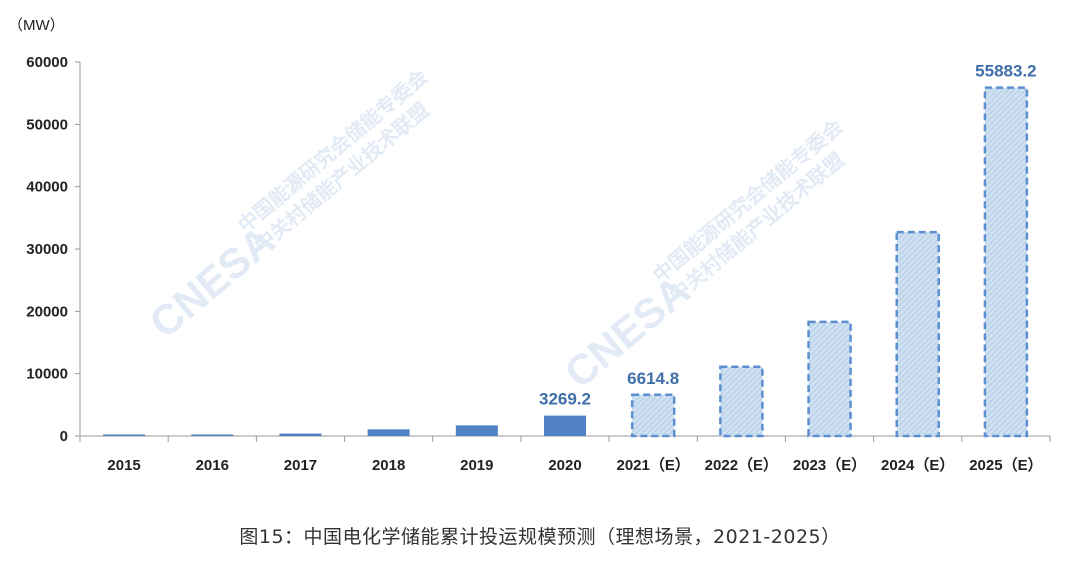 This screenshot has width=1080, height=569. What do you see at coordinates (564, 465) in the screenshot?
I see `x-tick-label: 2020` at bounding box center [564, 465].